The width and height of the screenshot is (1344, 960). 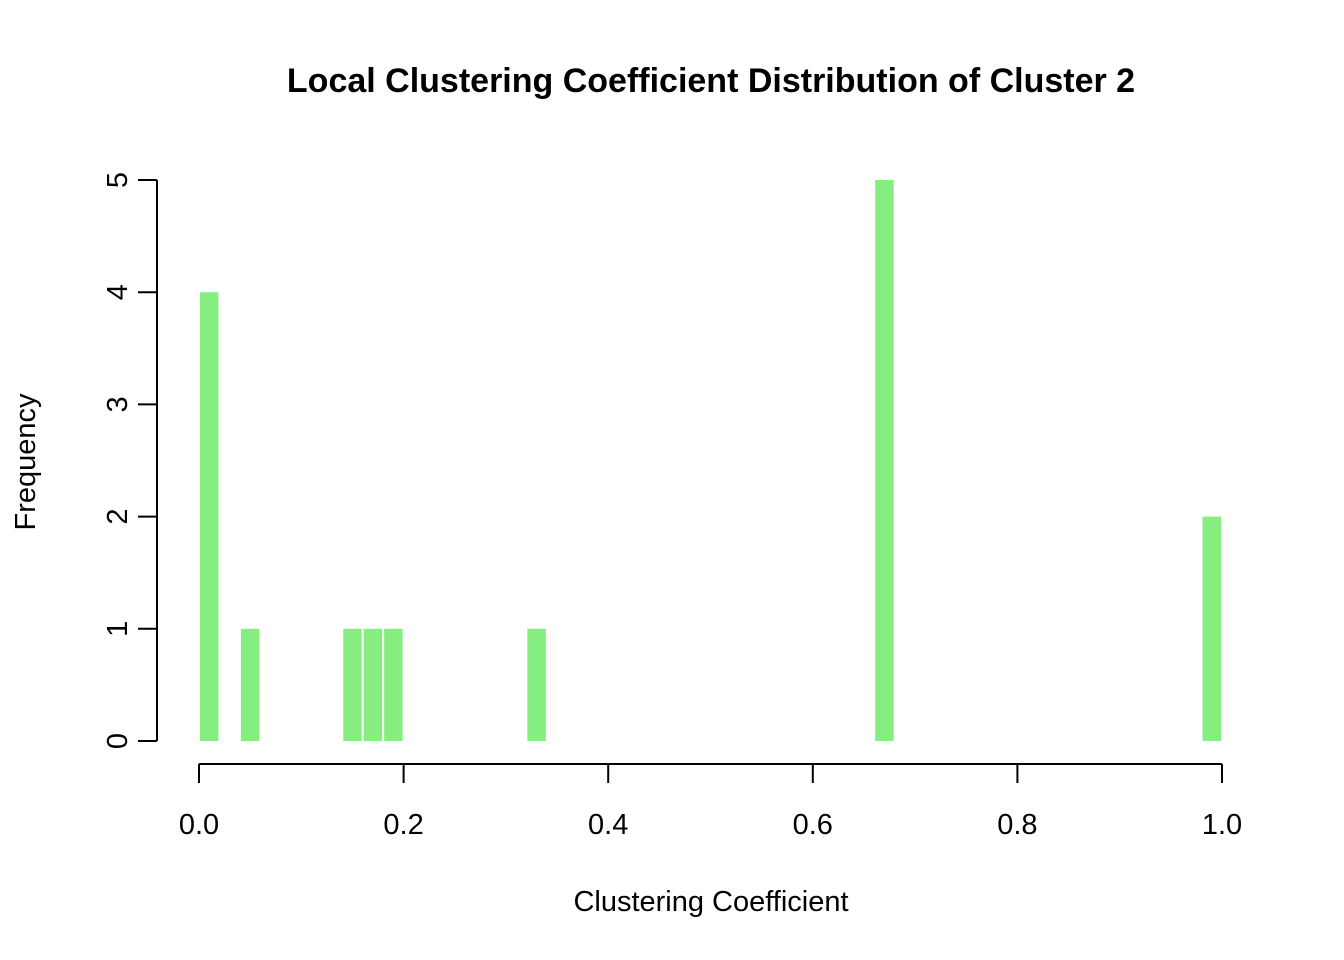 I want to click on y-tick-label: 5, so click(x=118, y=180).